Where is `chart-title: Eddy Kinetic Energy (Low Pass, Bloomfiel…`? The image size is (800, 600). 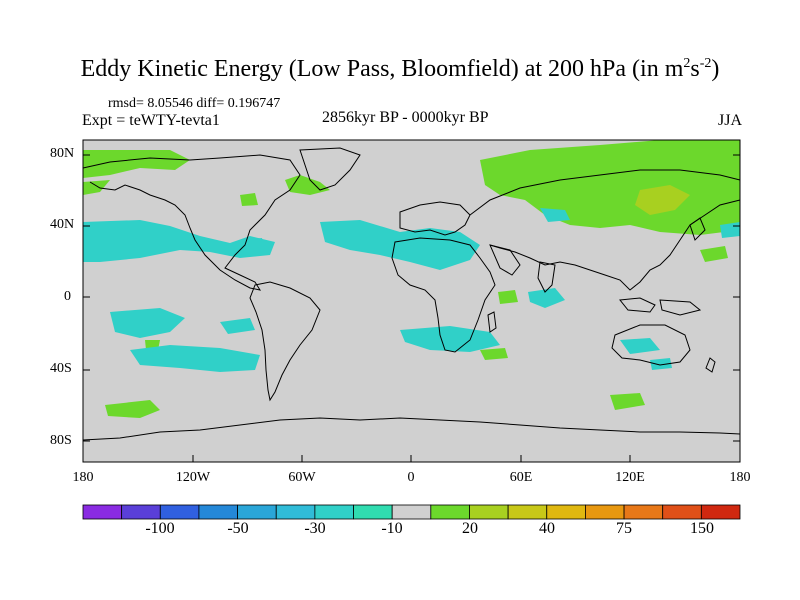
chart-title: Eddy Kinetic Energy (Low Pass, Bloomfiel… is located at coordinates (400, 69).